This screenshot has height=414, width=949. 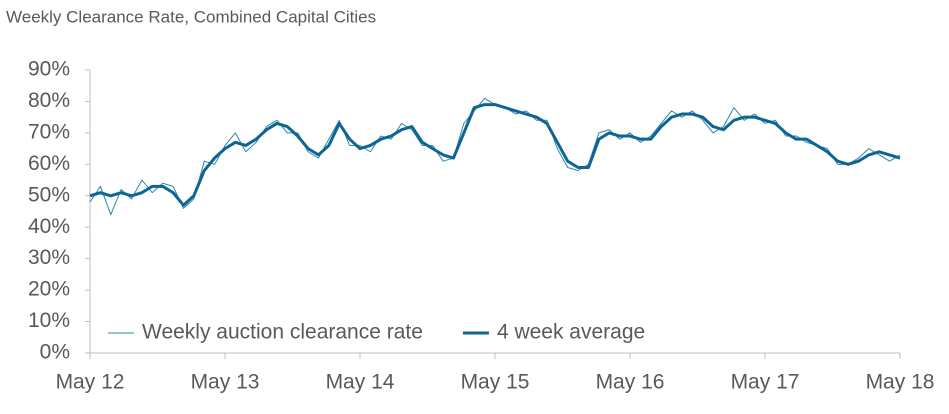 What do you see at coordinates (360, 382) in the screenshot?
I see `x-tick-label: May 14` at bounding box center [360, 382].